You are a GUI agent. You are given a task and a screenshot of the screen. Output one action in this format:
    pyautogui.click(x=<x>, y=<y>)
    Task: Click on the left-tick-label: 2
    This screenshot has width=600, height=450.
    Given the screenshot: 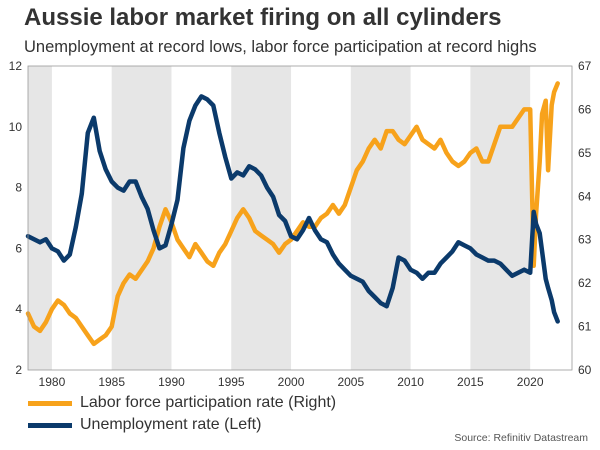 What is the action you would take?
    pyautogui.click(x=18, y=370)
    